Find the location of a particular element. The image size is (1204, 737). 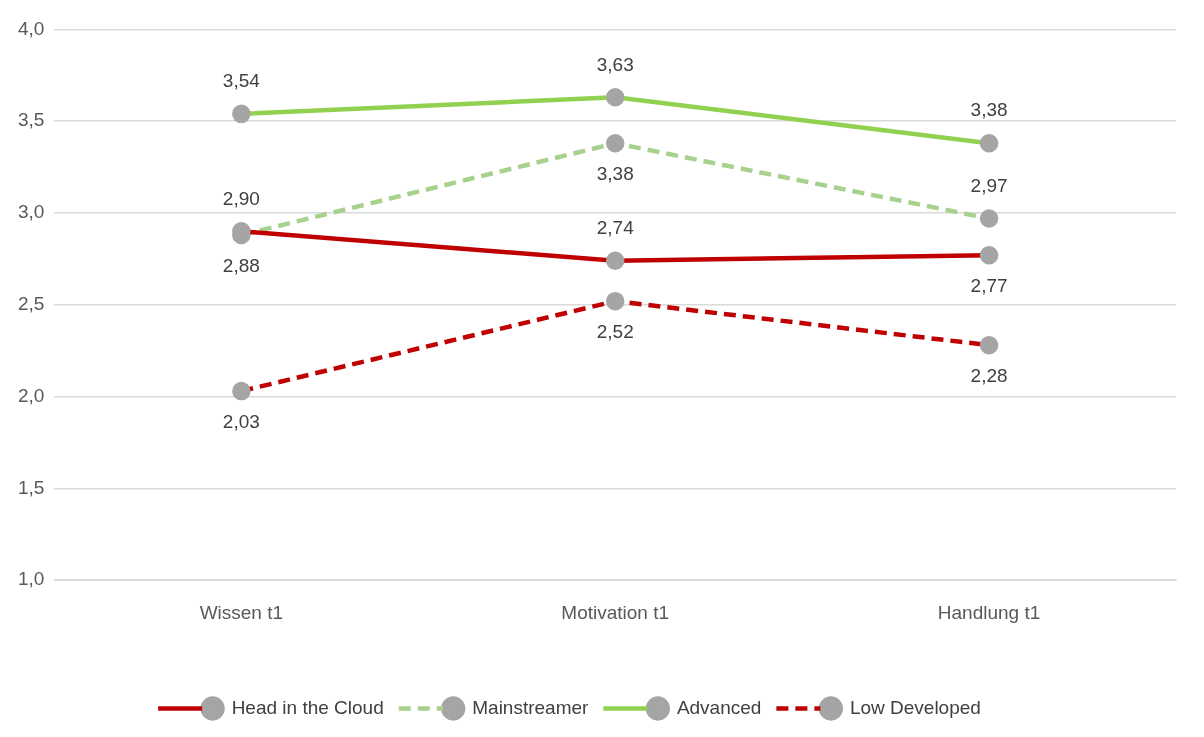

data-label: 2,77 is located at coordinates (989, 286).